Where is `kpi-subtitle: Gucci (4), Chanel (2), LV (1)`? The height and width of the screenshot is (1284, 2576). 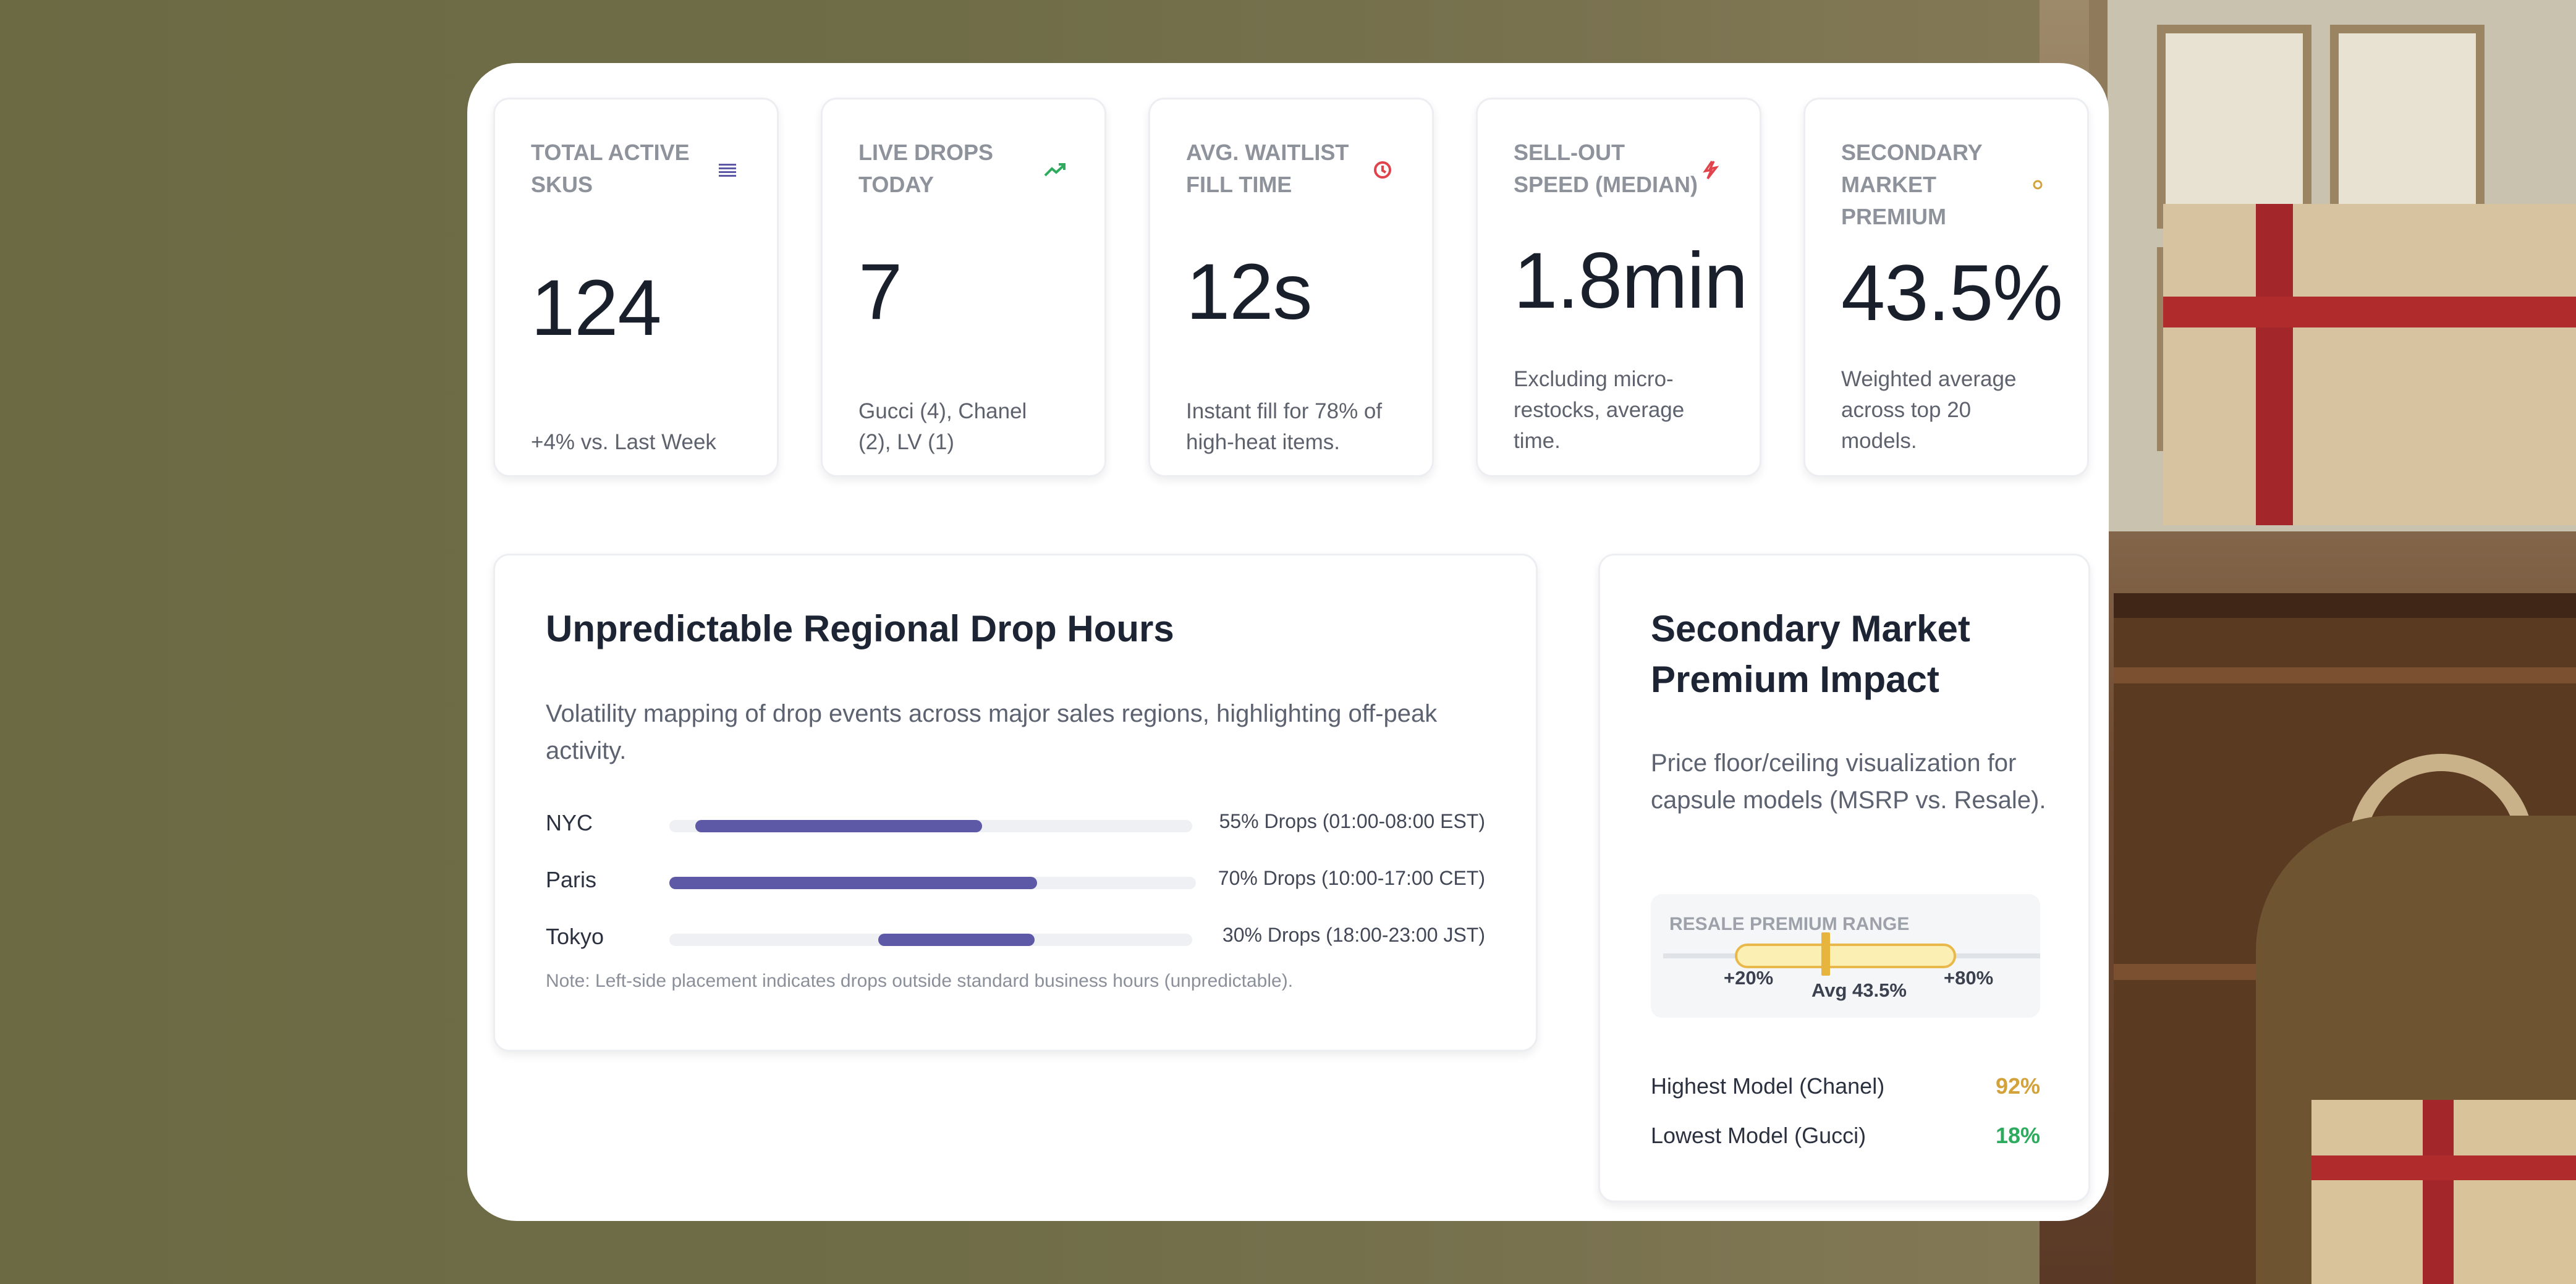
kpi-subtitle: Gucci (4), Chanel (2), LV (1) is located at coordinates (942, 426).